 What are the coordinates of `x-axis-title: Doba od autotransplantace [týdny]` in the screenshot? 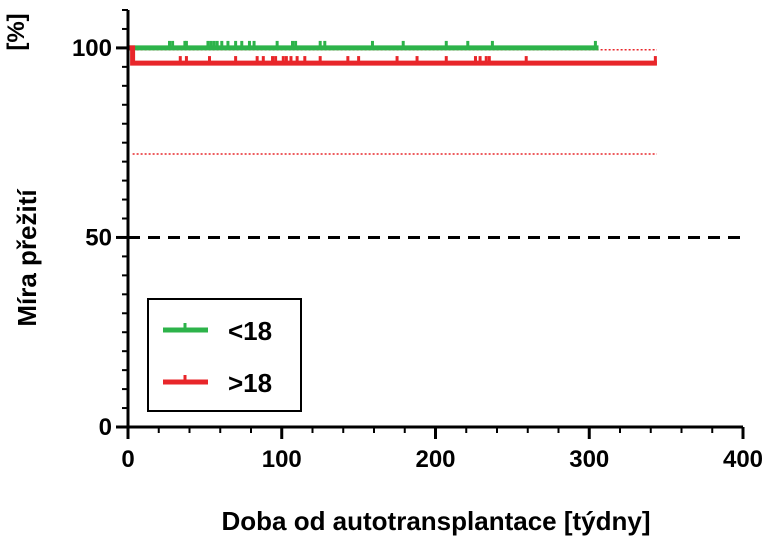 It's located at (435, 521).